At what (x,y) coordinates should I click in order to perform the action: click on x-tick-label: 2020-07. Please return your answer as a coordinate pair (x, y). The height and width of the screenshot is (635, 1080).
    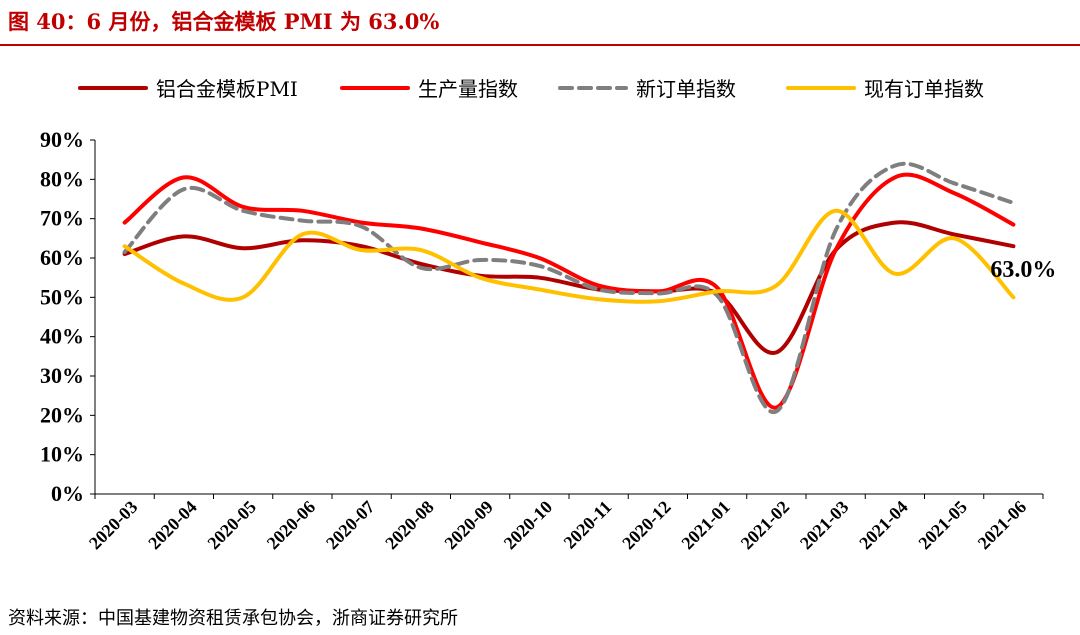
    Looking at the image, I should click on (350, 525).